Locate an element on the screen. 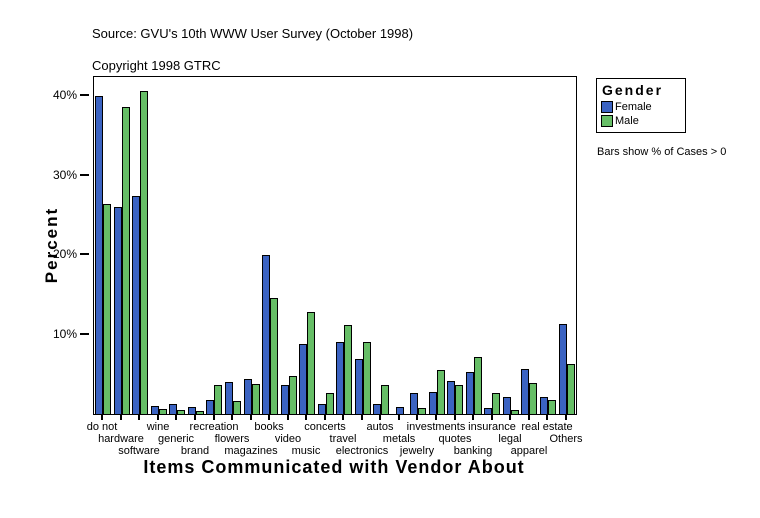 Image resolution: width=760 pixels, height=518 pixels. bar-male-jewelry is located at coordinates (422, 411).